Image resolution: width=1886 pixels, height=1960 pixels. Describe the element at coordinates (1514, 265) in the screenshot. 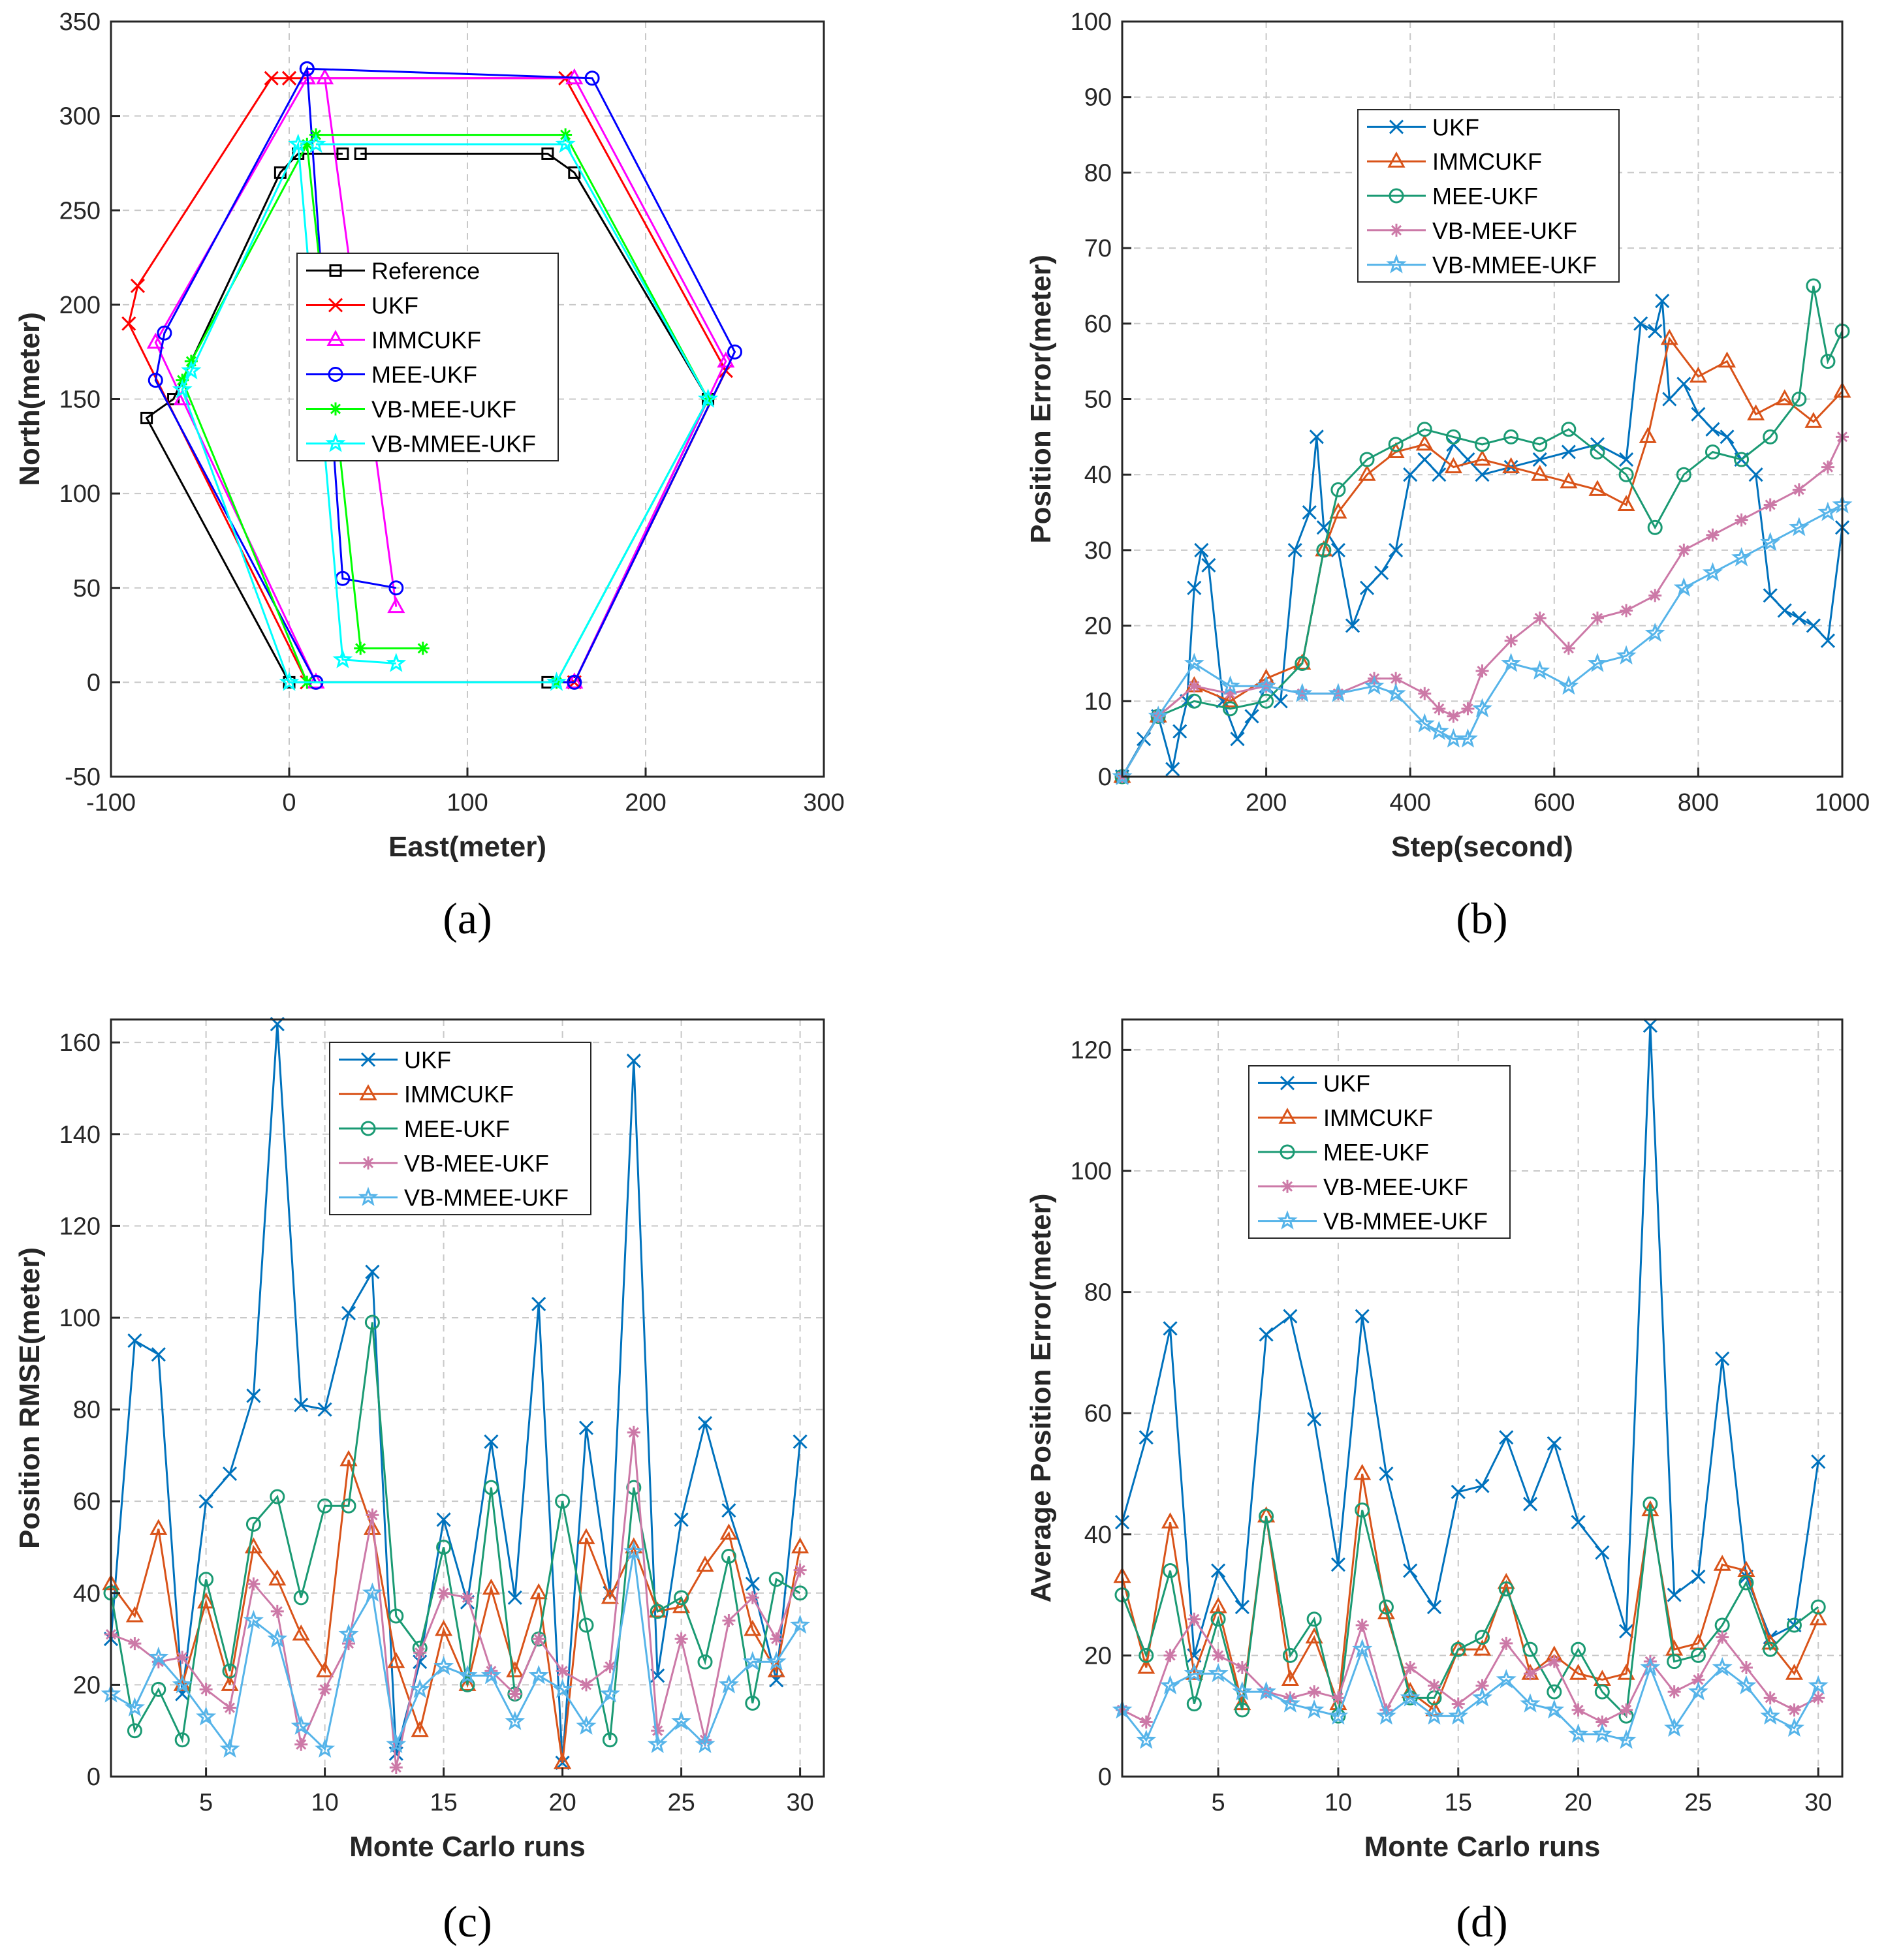

I see `legend-label: VB-MMEE-UKF` at that location.